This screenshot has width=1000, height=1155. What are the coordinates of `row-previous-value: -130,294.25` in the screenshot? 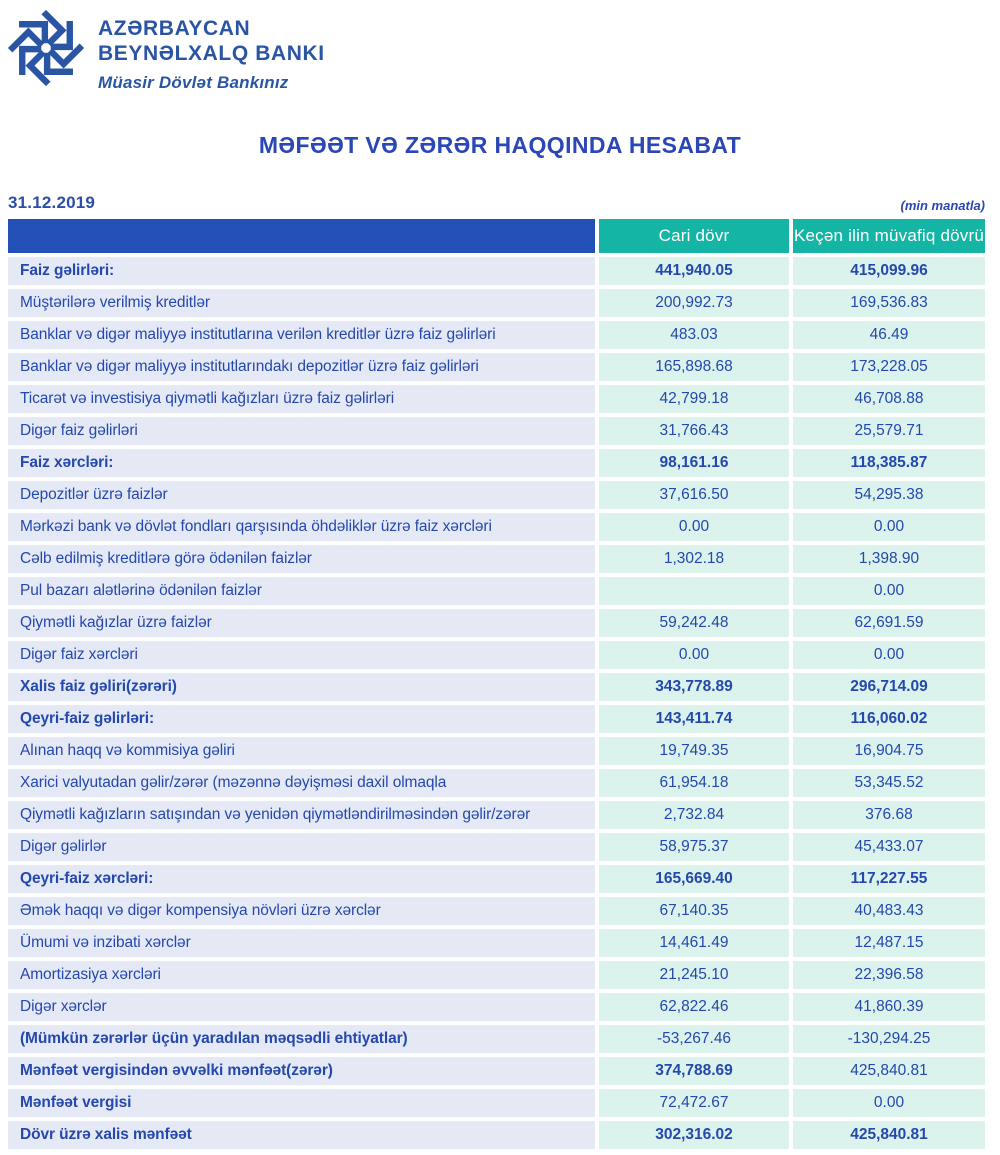 It's located at (889, 1039).